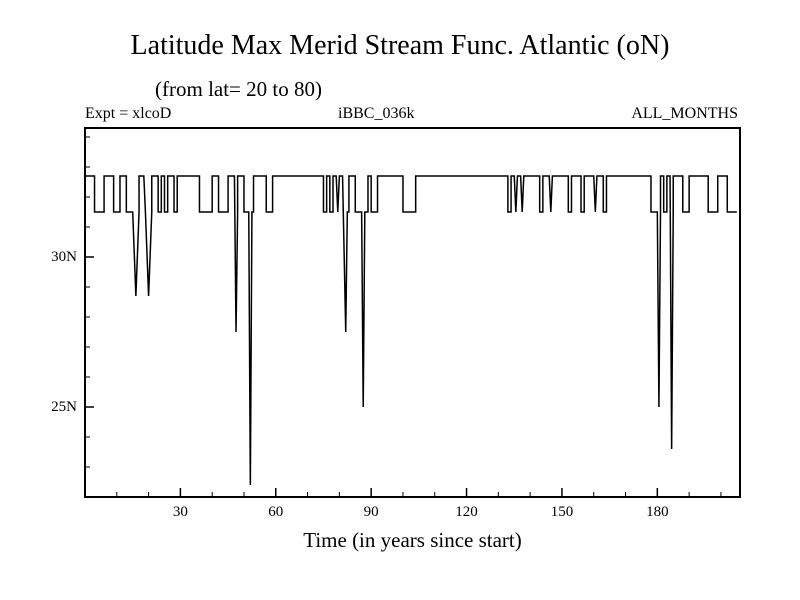 This screenshot has width=800, height=600. I want to click on y-tick-label: 25N, so click(64, 407).